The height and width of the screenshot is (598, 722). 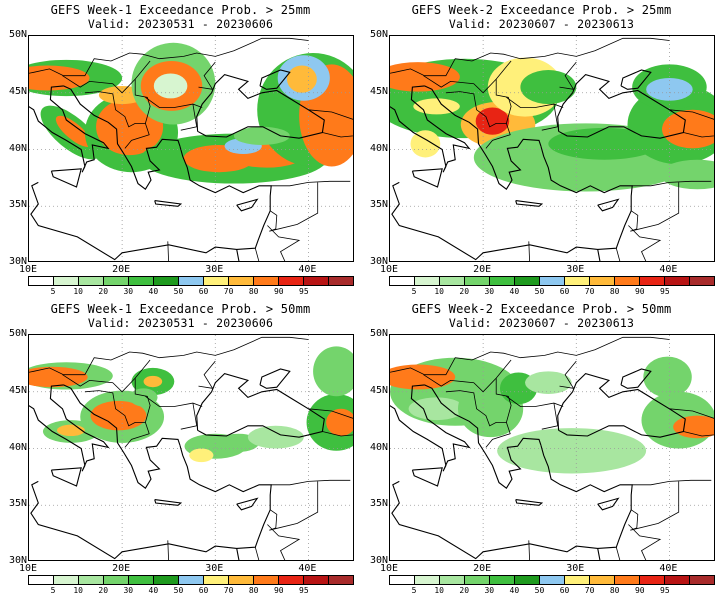 I want to click on panel-title: GEFS Week-1 Exceedance Prob. > 25mm, so click(x=180, y=10).